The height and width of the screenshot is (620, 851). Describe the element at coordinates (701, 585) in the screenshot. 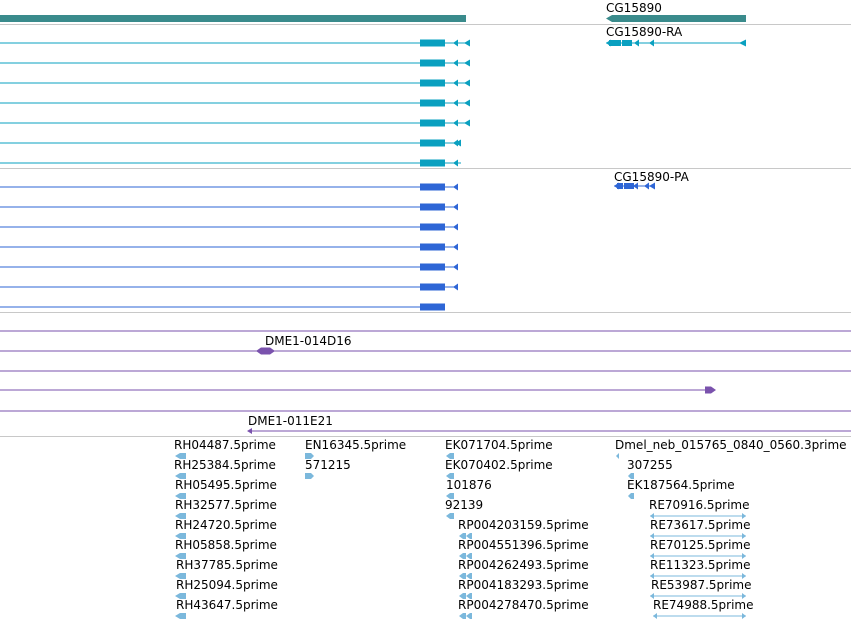

I see `est-label: RE53987.5prime` at that location.